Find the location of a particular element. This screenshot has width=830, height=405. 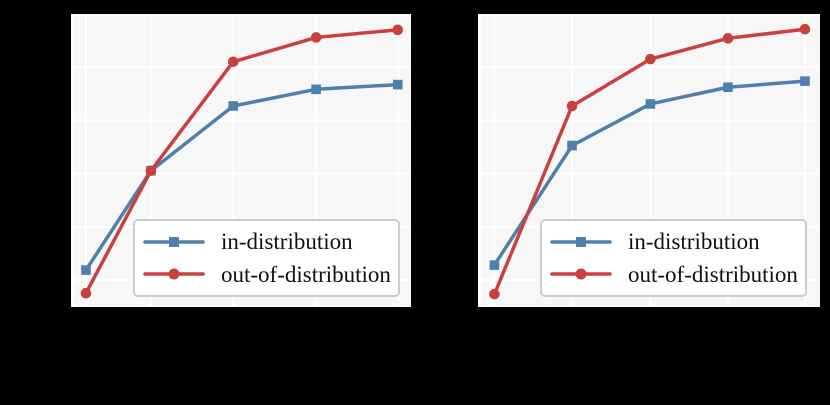

legend-right: in-distribution out-of-distribution is located at coordinates (673, 258).